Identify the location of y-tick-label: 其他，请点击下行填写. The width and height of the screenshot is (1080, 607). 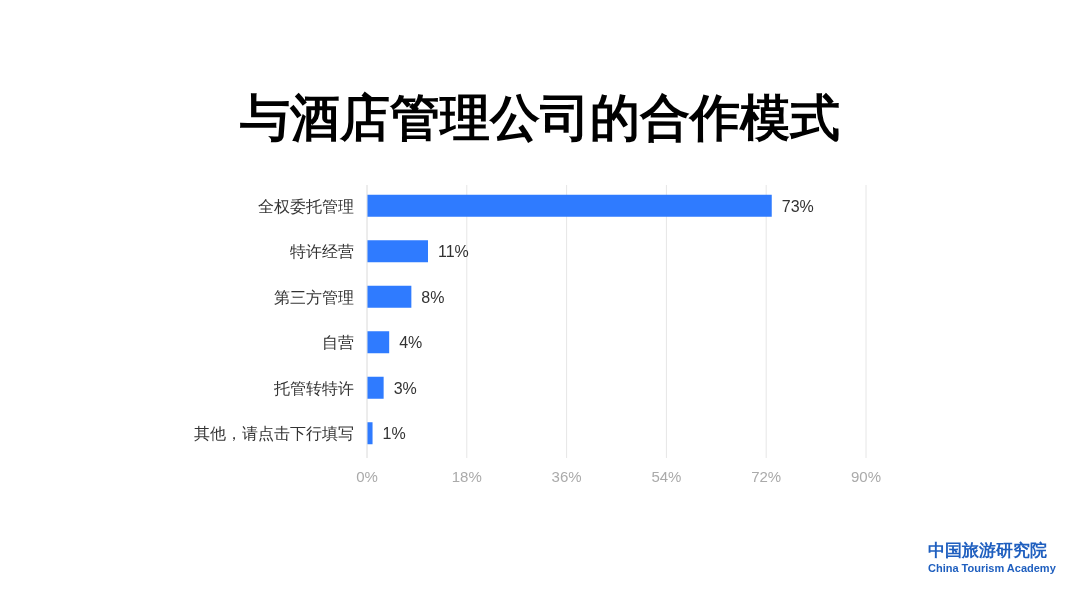
(274, 434).